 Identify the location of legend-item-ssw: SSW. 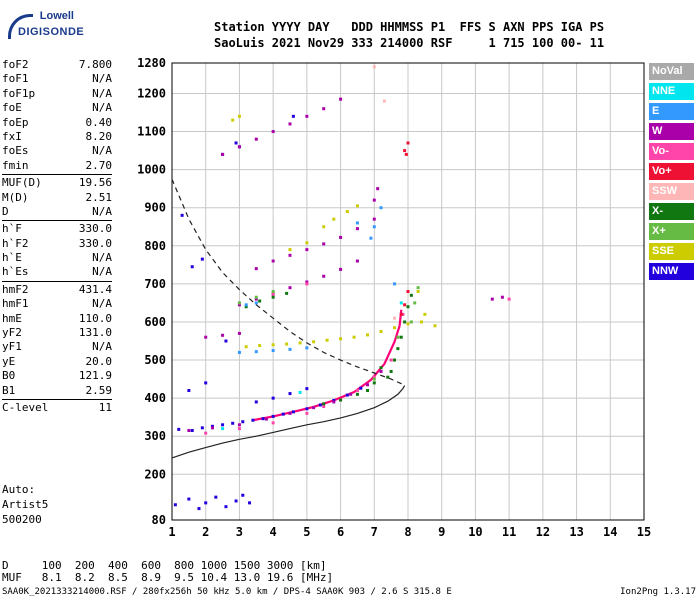
(671, 191).